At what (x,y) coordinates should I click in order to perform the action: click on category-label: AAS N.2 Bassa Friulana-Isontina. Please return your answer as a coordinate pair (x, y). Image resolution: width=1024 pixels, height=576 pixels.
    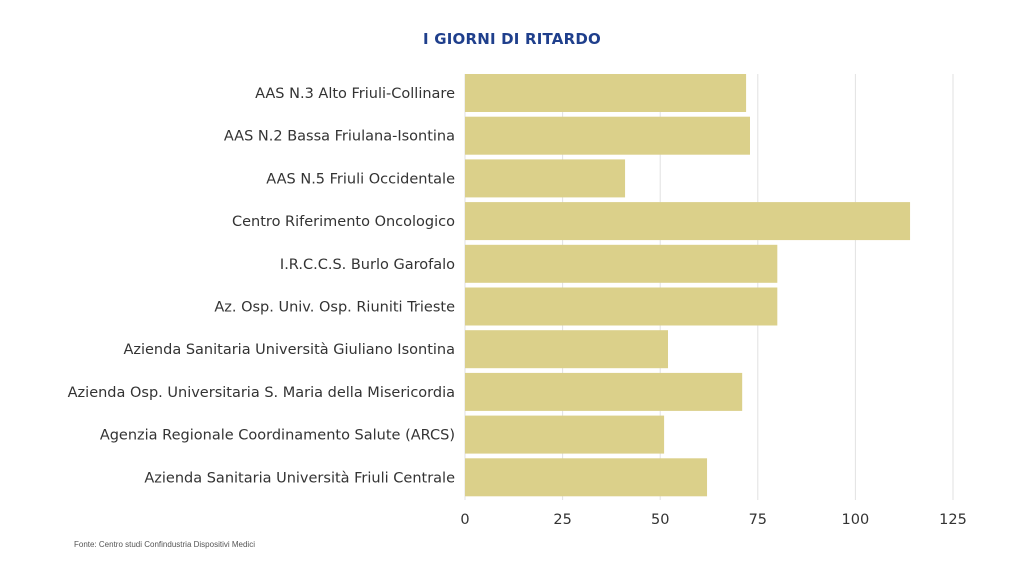
    Looking at the image, I should click on (339, 137).